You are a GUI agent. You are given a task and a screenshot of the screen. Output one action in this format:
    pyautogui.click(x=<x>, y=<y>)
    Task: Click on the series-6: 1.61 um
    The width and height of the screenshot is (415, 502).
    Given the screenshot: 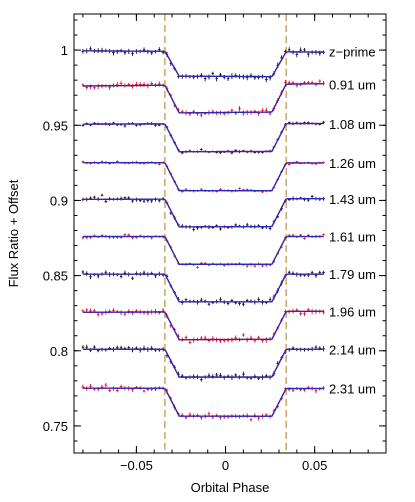 What is the action you would take?
    pyautogui.click(x=228, y=249)
    